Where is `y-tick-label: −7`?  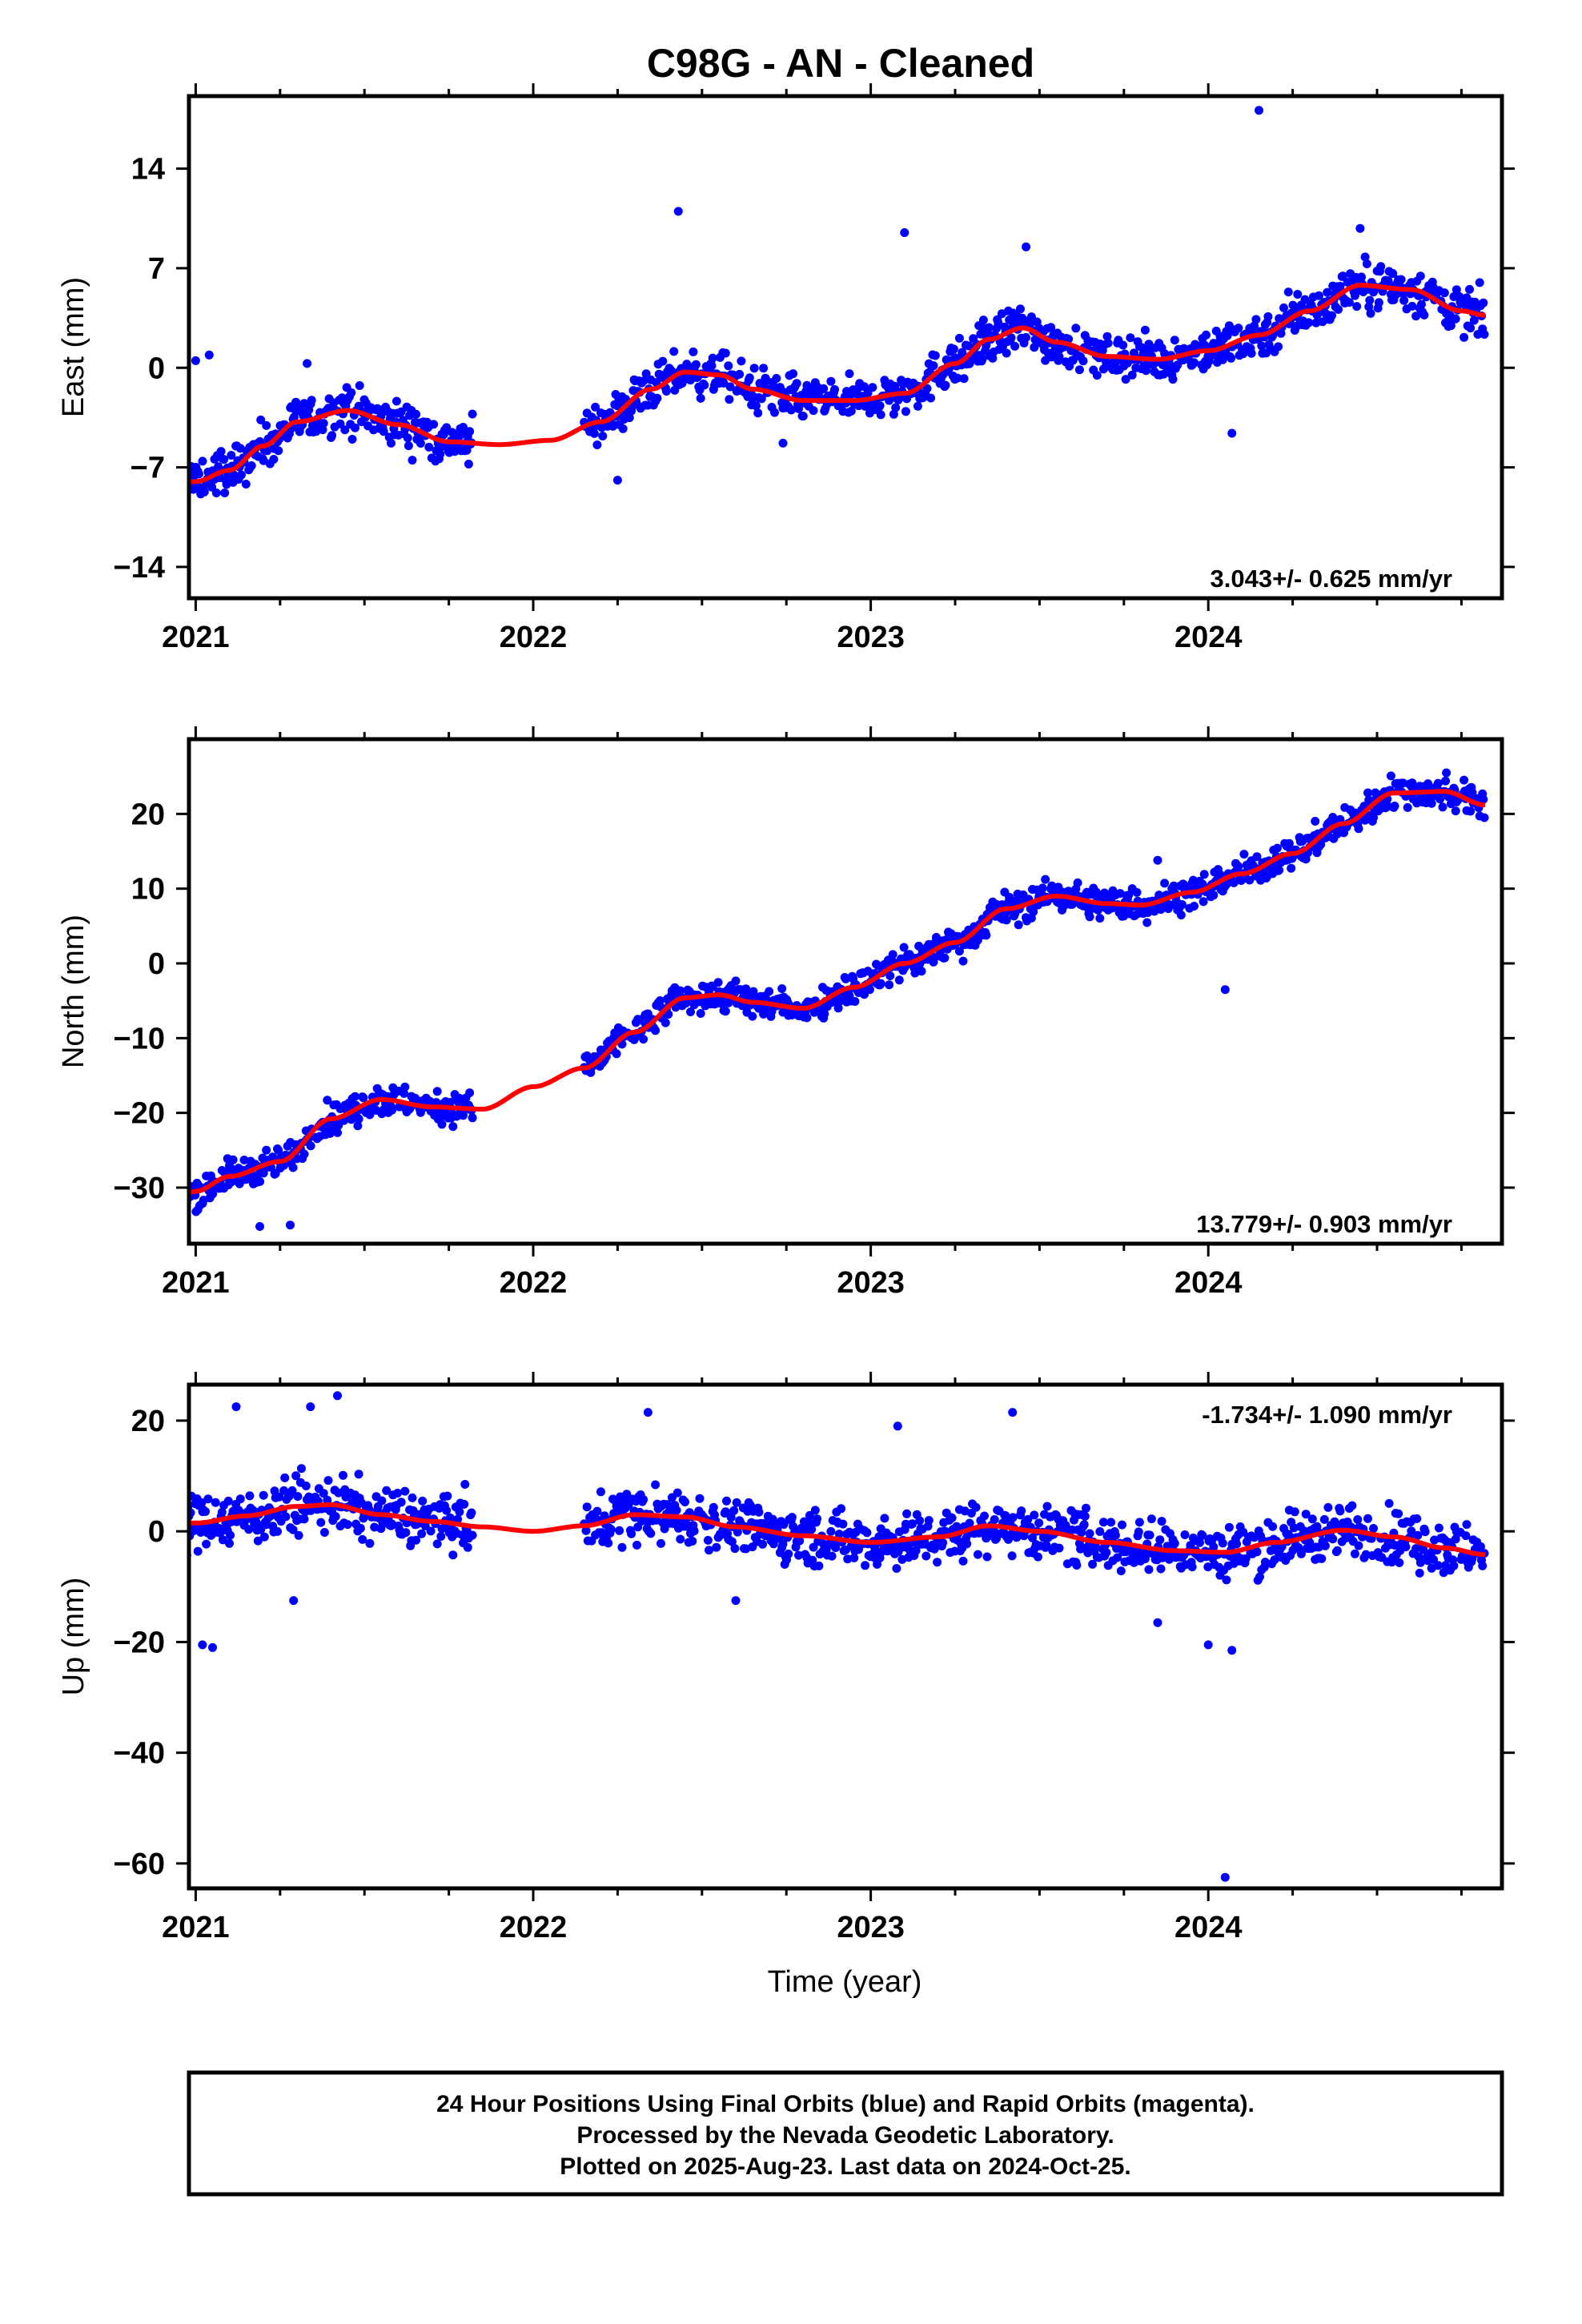 y-tick-label: −7 is located at coordinates (147, 469).